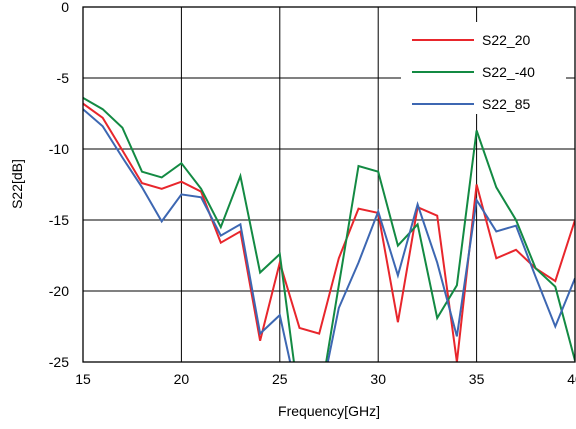  What do you see at coordinates (83, 379) in the screenshot?
I see `x-tick-label: 15` at bounding box center [83, 379].